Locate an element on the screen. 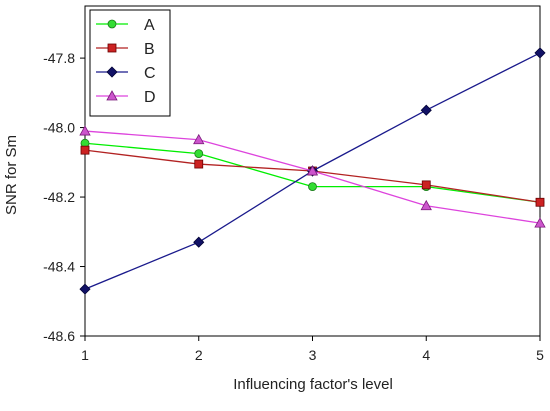 Image resolution: width=550 pixels, height=411 pixels. x-axis-label: Influencing factor's level is located at coordinates (313, 384).